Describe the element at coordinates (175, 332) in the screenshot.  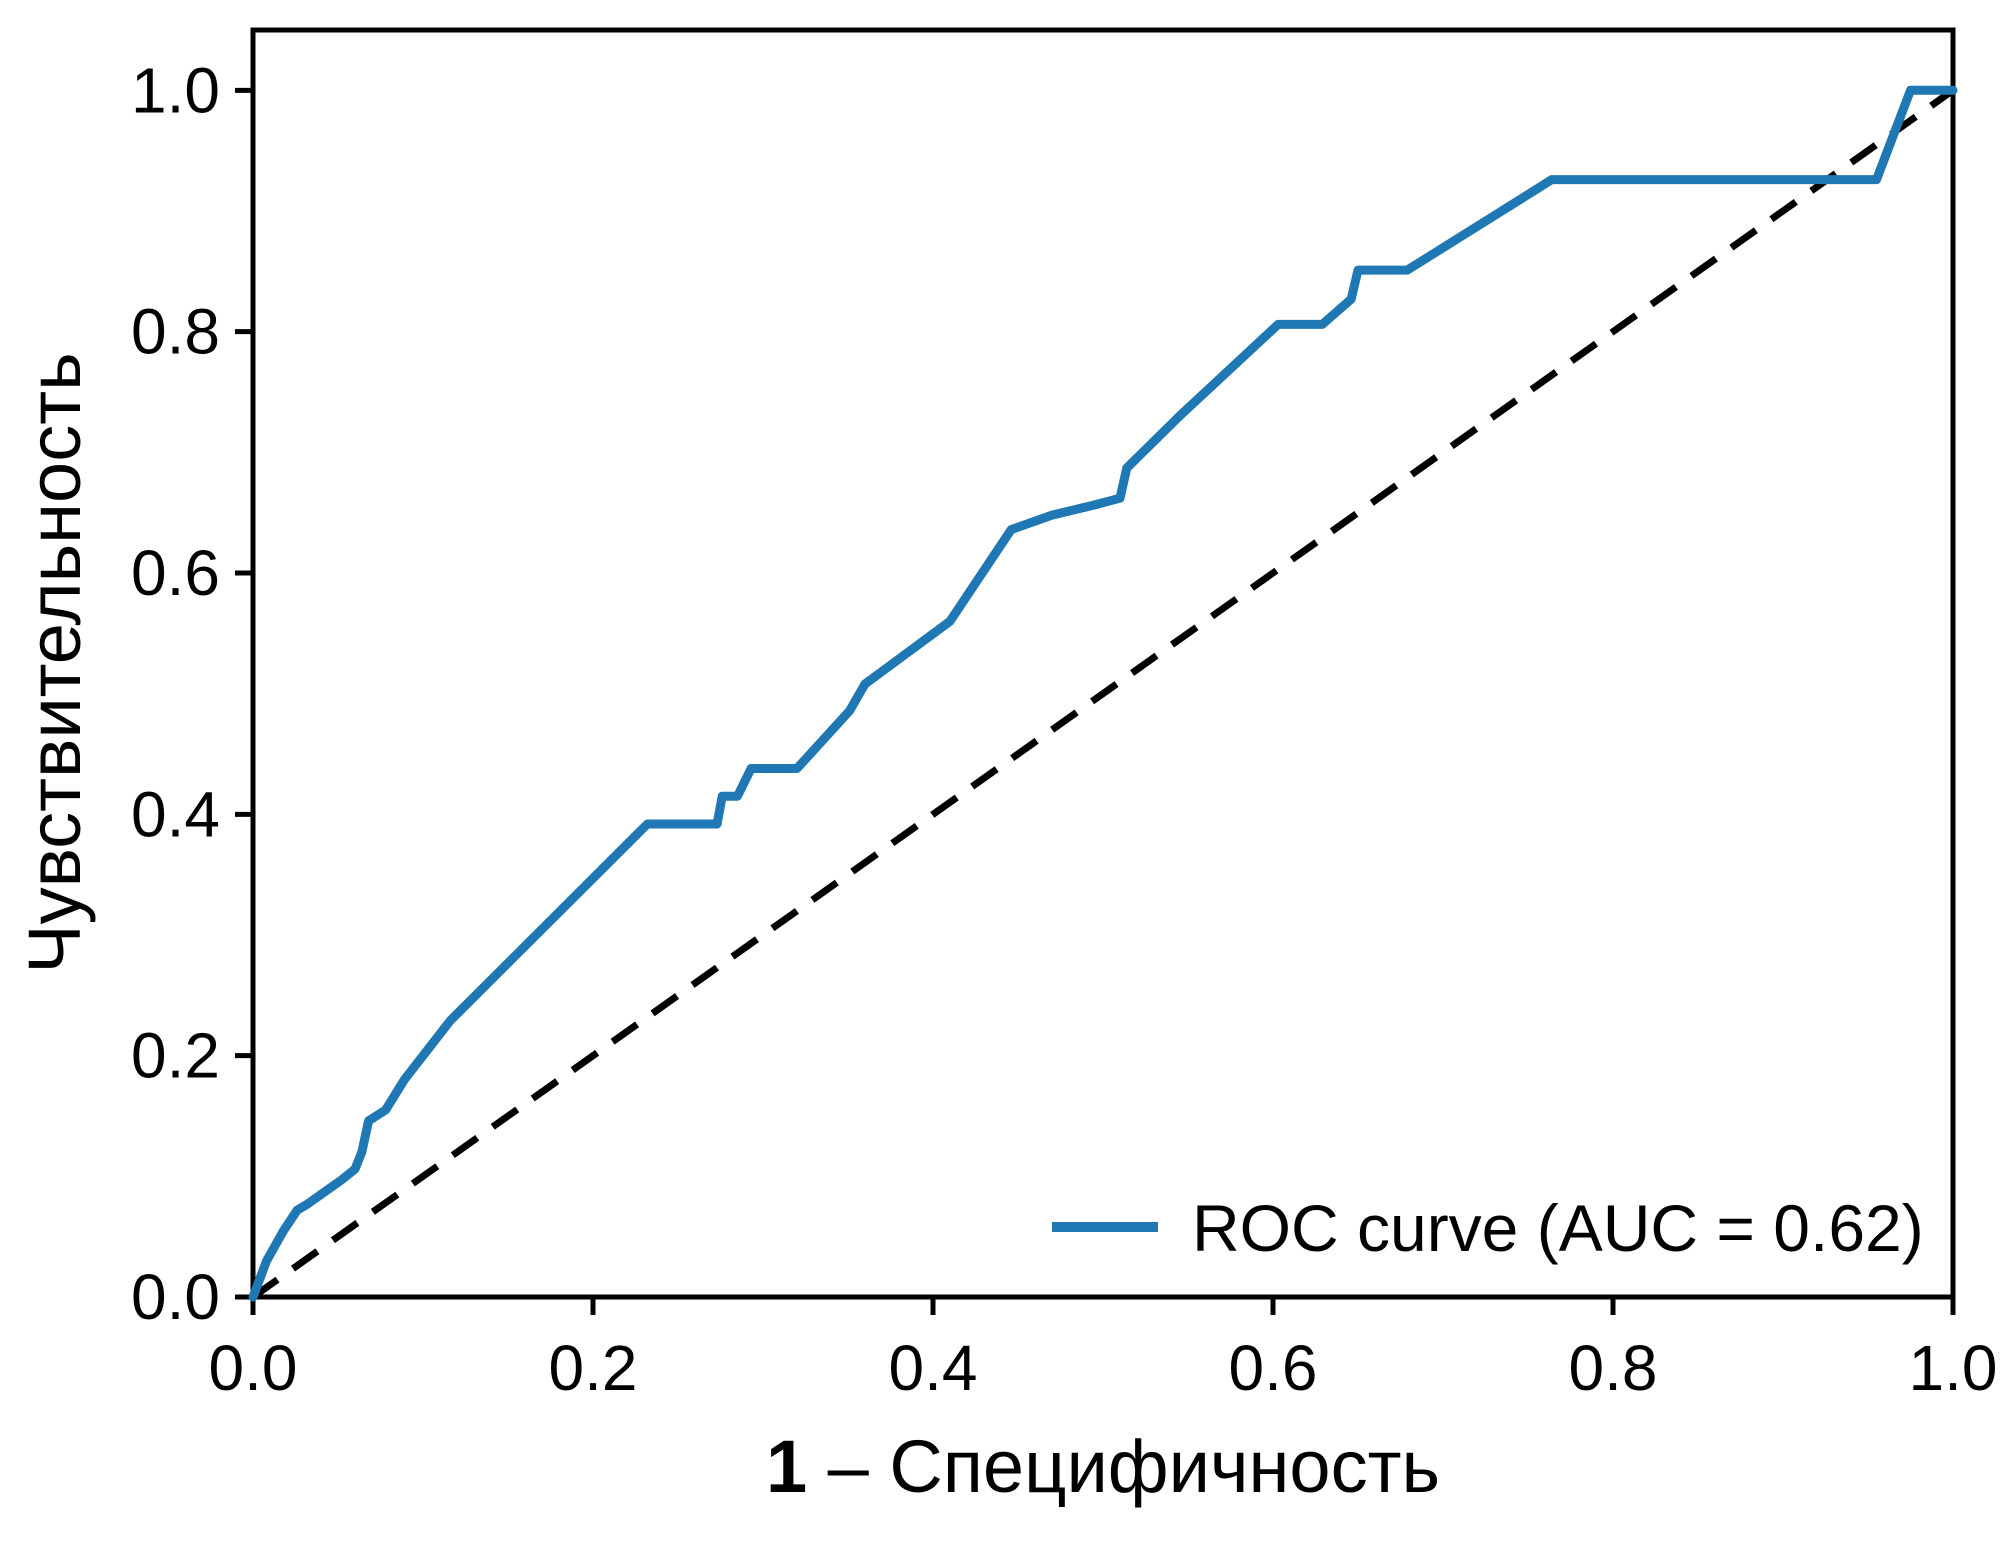
I see `y-tick-label: 0.8` at that location.